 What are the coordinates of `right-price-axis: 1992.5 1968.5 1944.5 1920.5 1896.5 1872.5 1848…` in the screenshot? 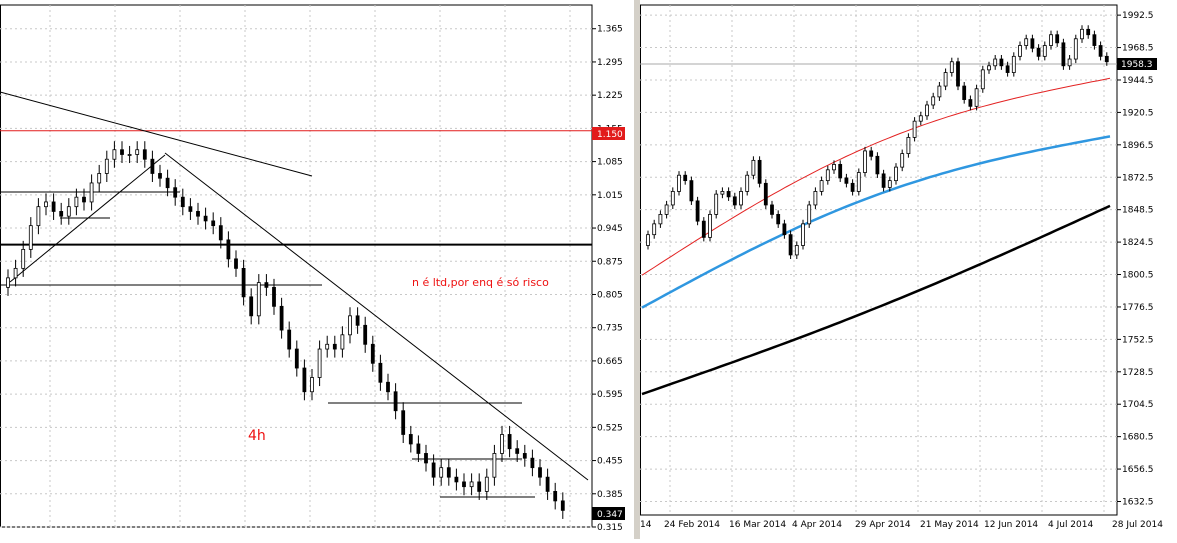 It's located at (1135, 259).